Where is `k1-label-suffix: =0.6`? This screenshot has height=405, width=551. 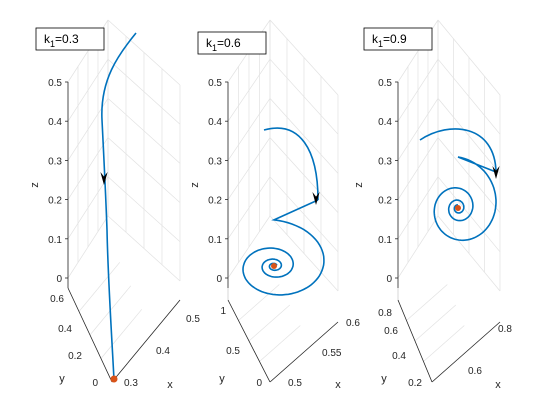
k1-label-suffix: =0.6 is located at coordinates (229, 43).